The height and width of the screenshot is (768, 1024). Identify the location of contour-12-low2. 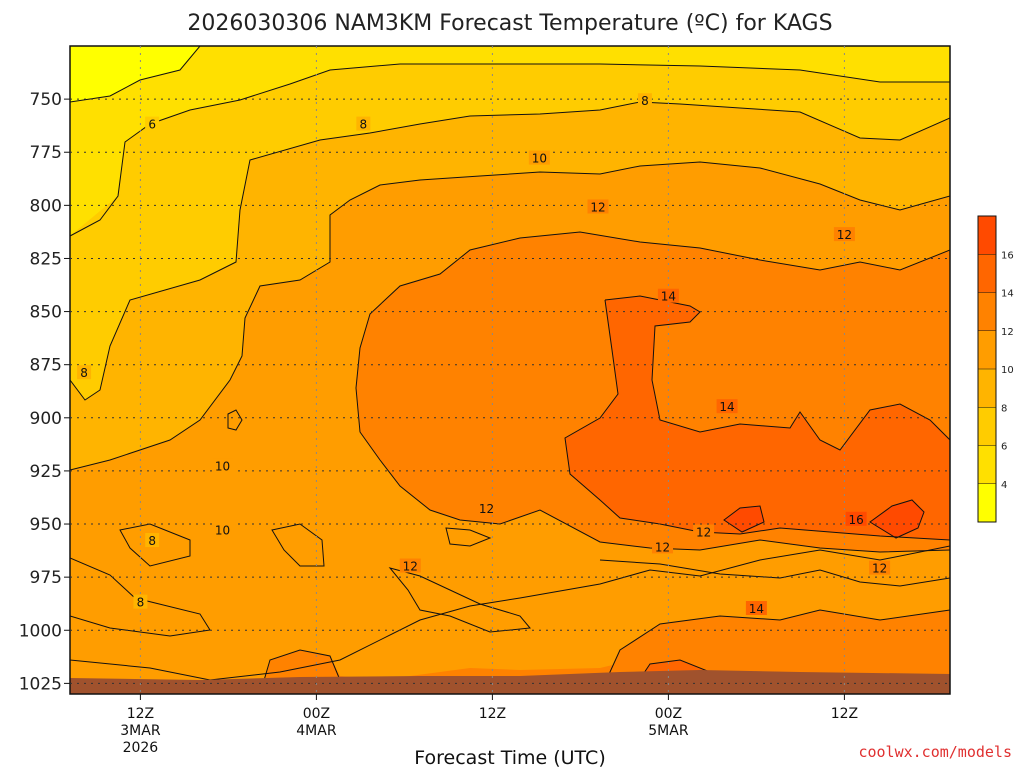
(774, 573).